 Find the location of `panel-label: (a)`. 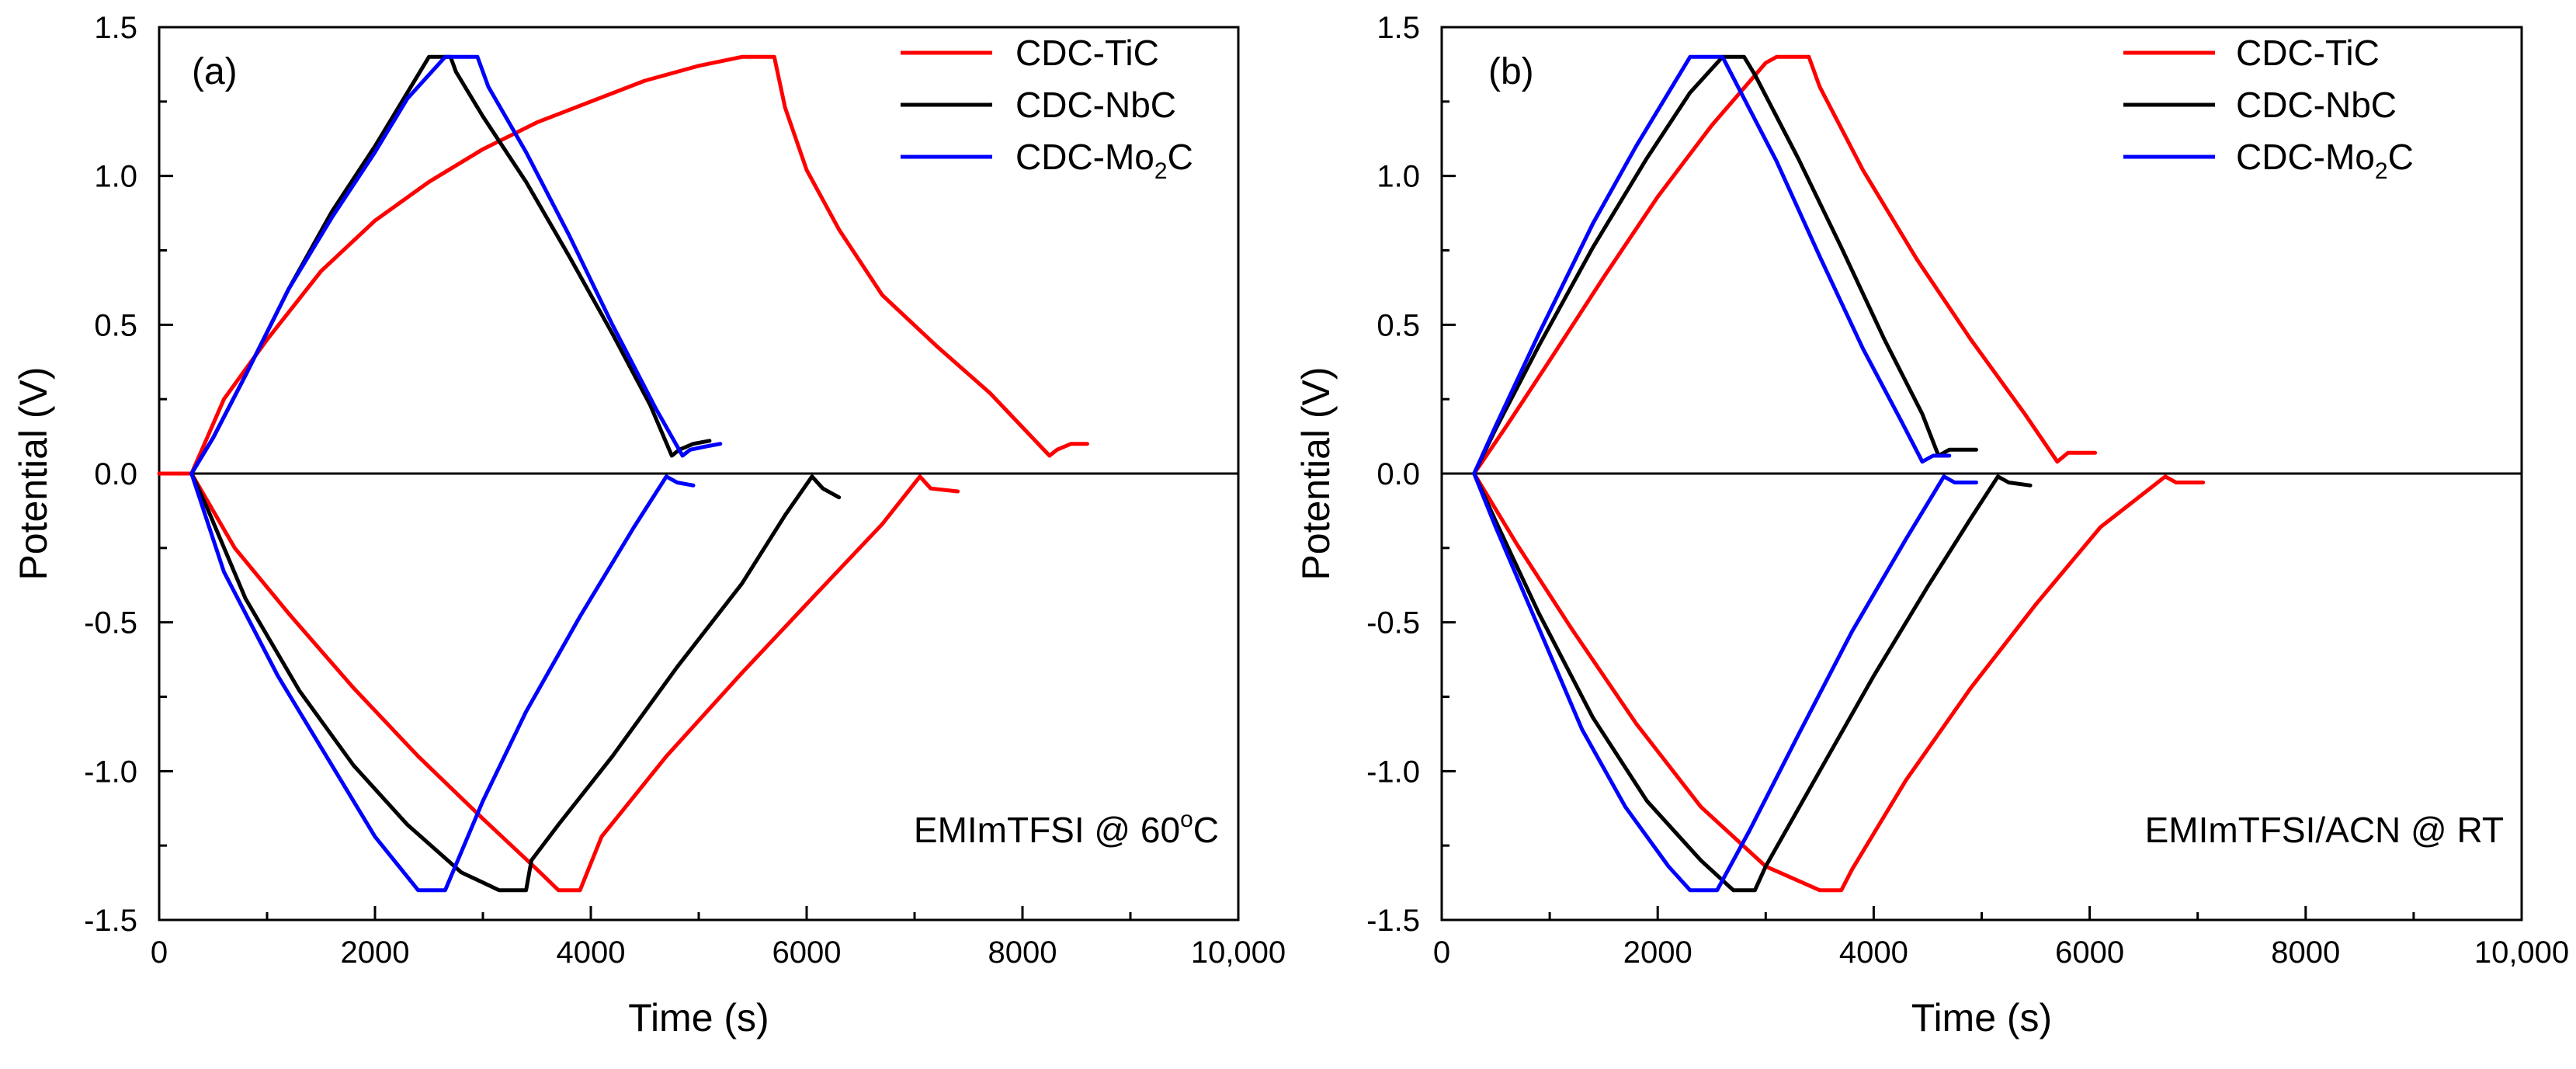

panel-label: (a) is located at coordinates (215, 71).